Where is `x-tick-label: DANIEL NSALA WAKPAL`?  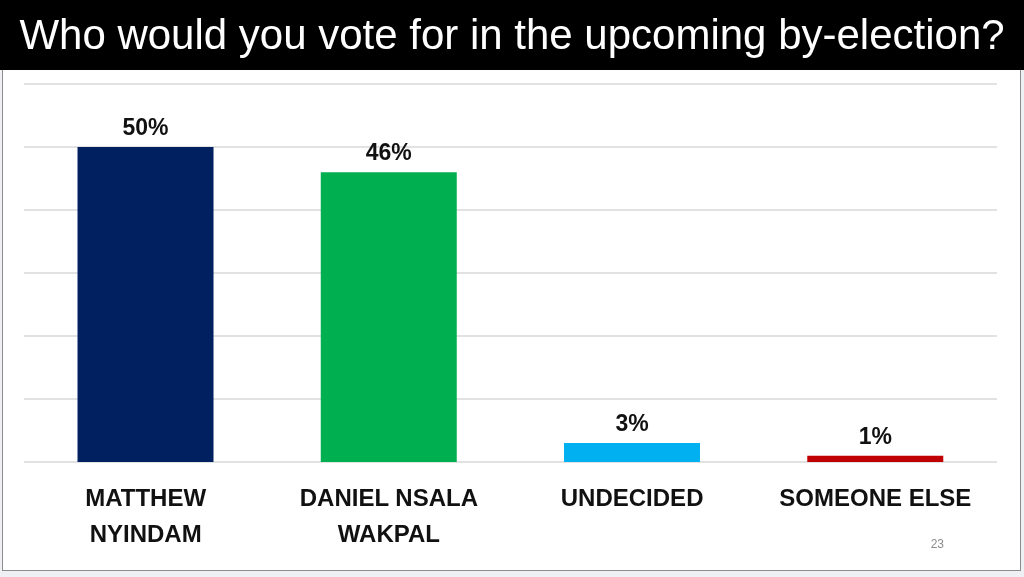 x-tick-label: DANIEL NSALA WAKPAL is located at coordinates (388, 515).